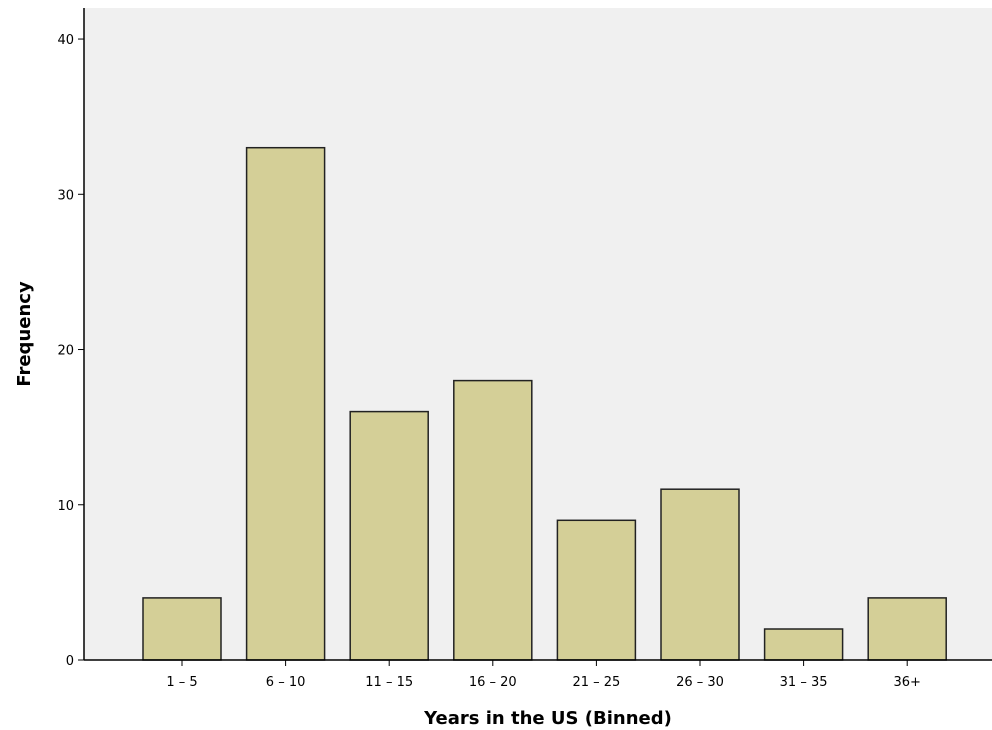 This screenshot has width=992, height=730. Describe the element at coordinates (181, 682) in the screenshot. I see `x-tick-label: 1 – 5` at that location.